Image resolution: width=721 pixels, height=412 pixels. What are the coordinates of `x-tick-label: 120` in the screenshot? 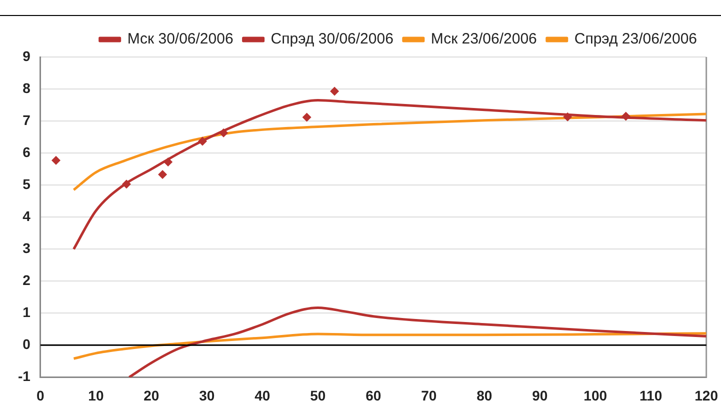 It's located at (706, 395).